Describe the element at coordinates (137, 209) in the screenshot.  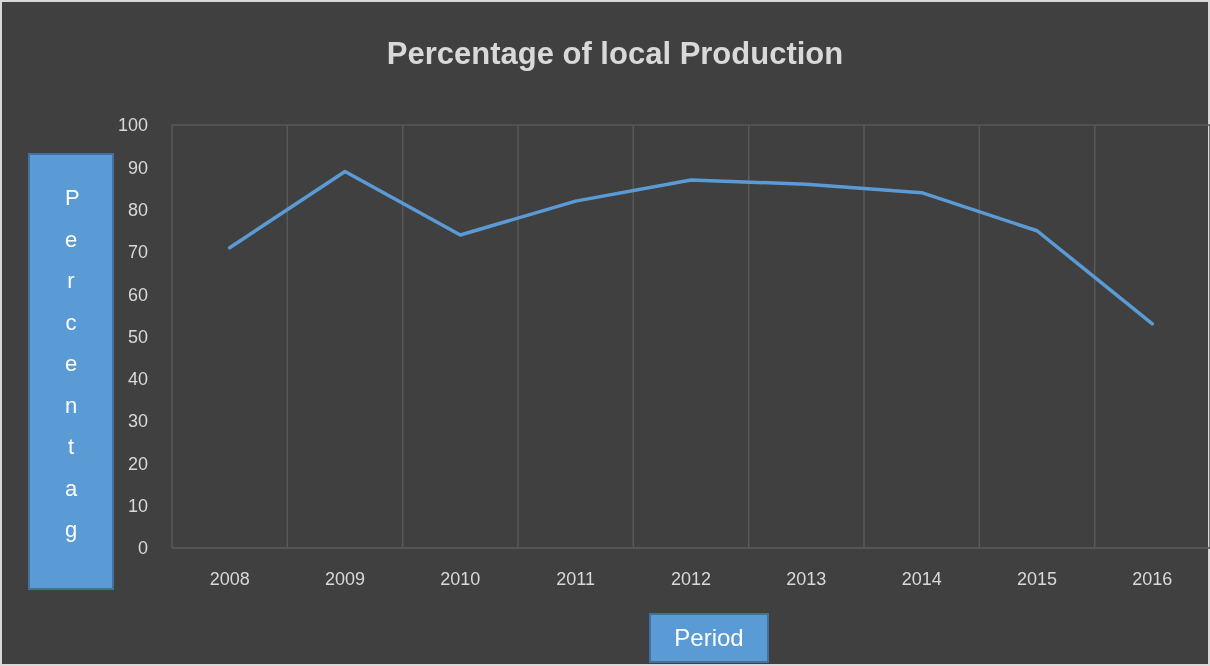
I see `y-tick-label: 80` at that location.